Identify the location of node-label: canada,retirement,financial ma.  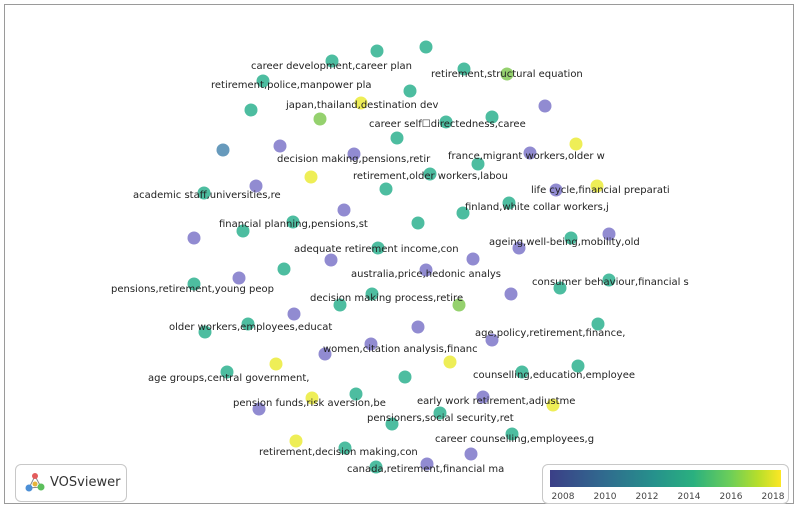
(425, 469).